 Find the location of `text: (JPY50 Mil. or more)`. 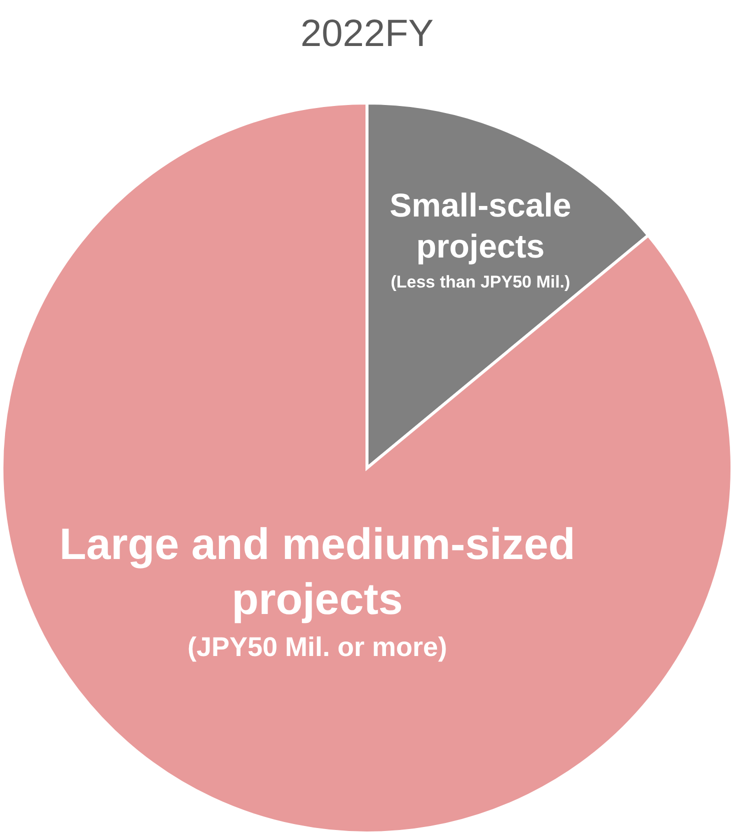

text: (JPY50 Mil. or more) is located at coordinates (317, 647).